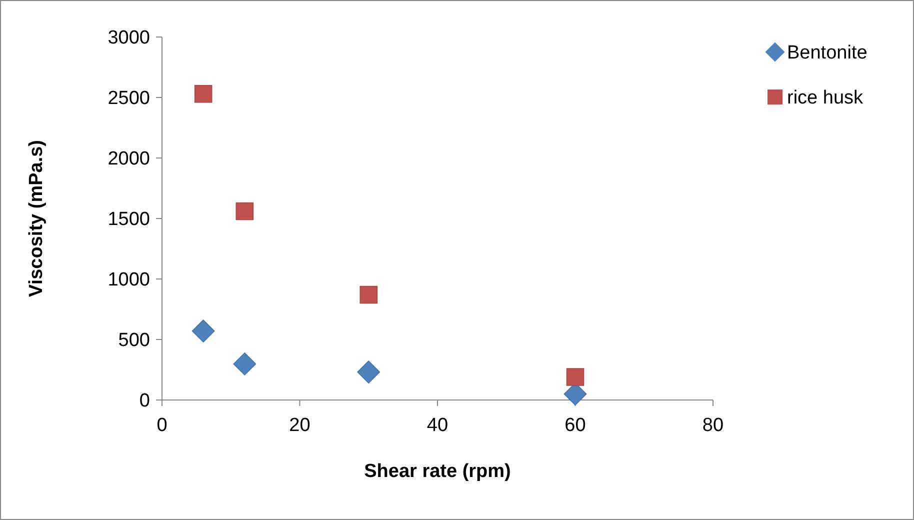  Describe the element at coordinates (144, 401) in the screenshot. I see `y-tick-label: 0` at that location.